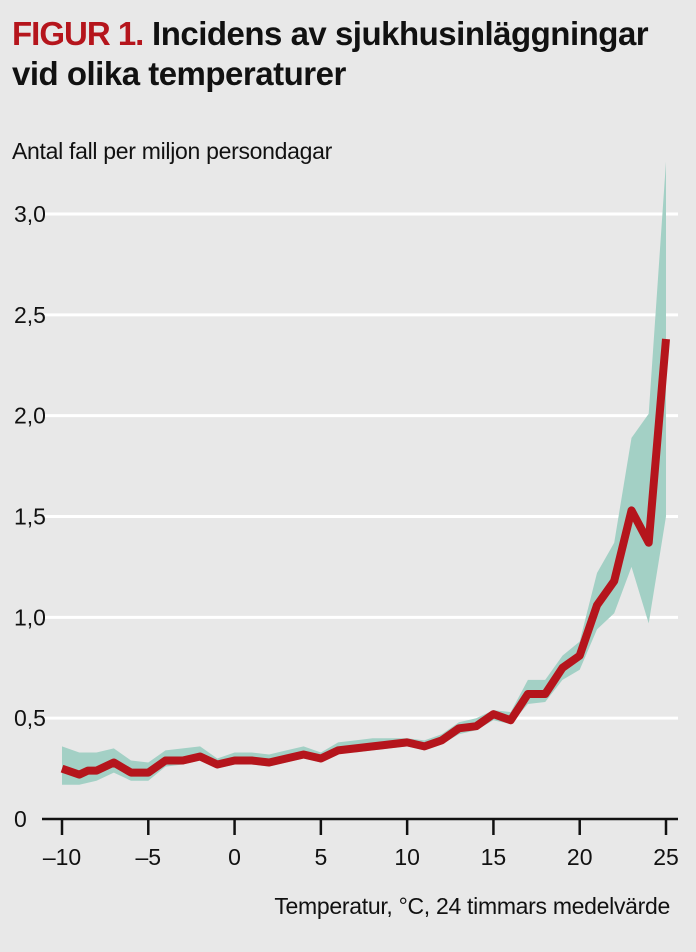  Describe the element at coordinates (148, 857) in the screenshot. I see `x-tick-label: –5` at that location.